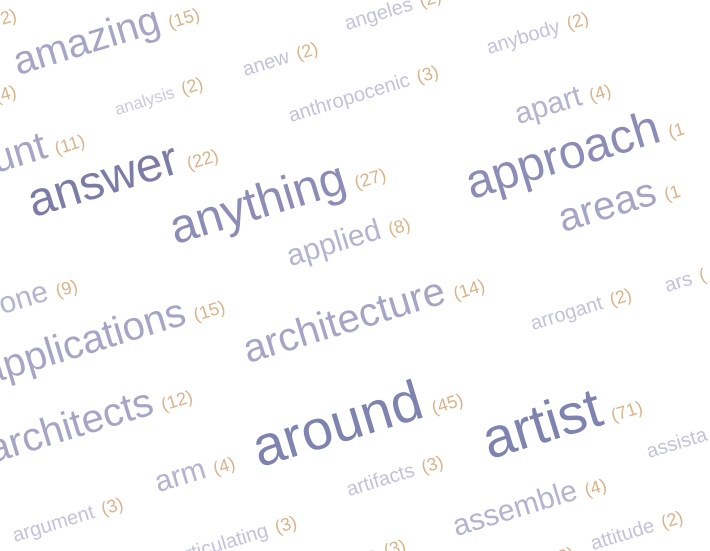 The height and width of the screenshot is (551, 710). I want to click on tag-articulating: articulating(3), so click(235, 531).